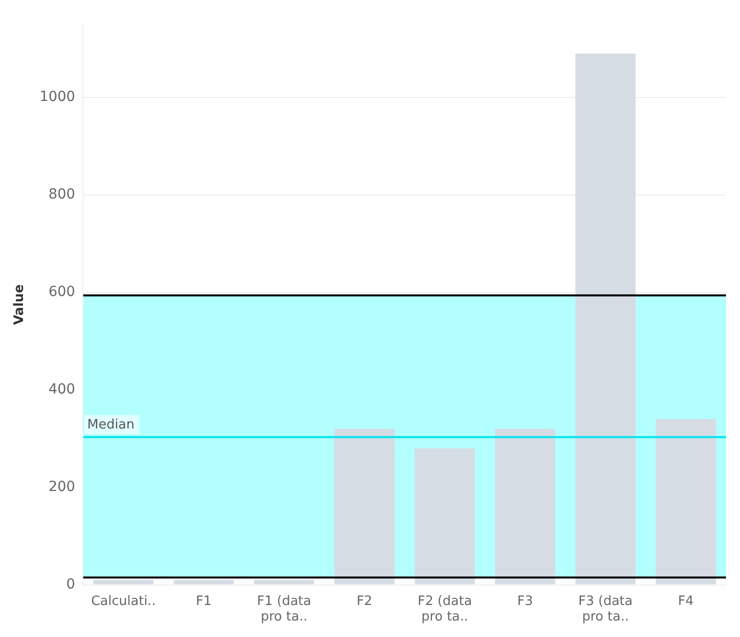  What do you see at coordinates (284, 609) in the screenshot?
I see `x-tick-label: F1 (data pro ta..` at bounding box center [284, 609].